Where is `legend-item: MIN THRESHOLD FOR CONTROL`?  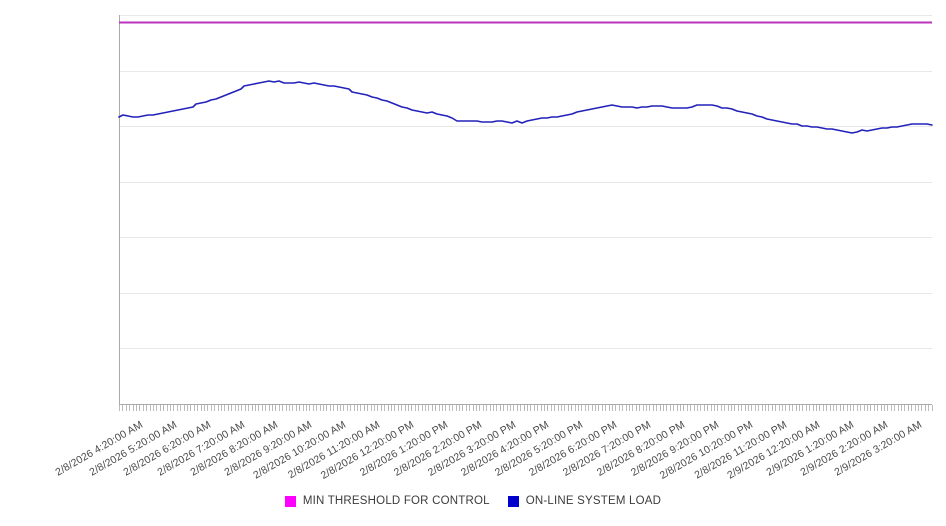
legend-item: MIN THRESHOLD FOR CONTROL is located at coordinates (387, 501).